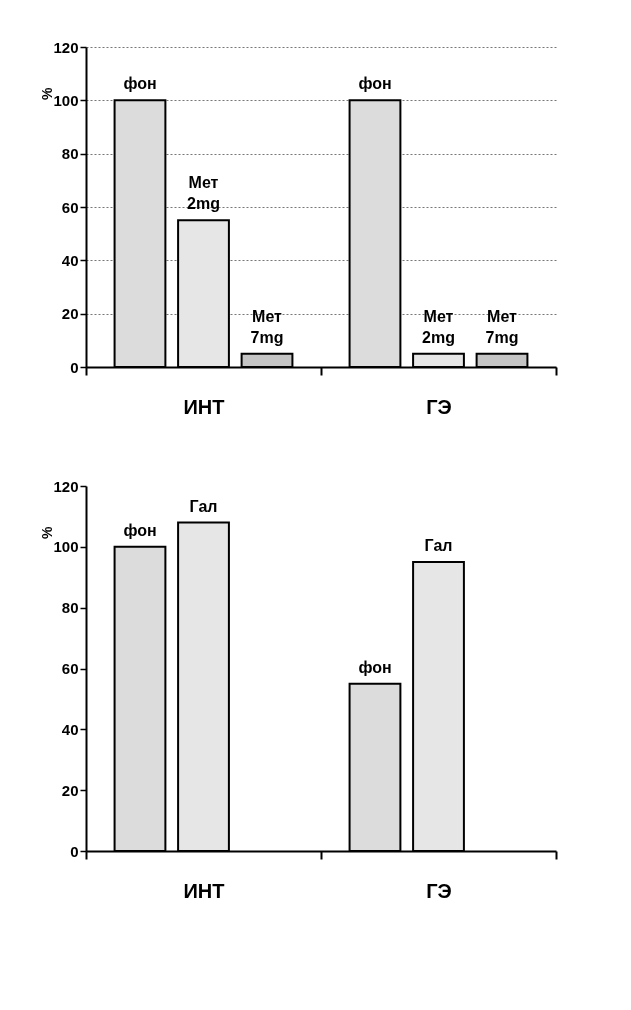 The image size is (631, 1010). Describe the element at coordinates (203, 193) in the screenshot. I see `series-label: Мет 2mg` at that location.